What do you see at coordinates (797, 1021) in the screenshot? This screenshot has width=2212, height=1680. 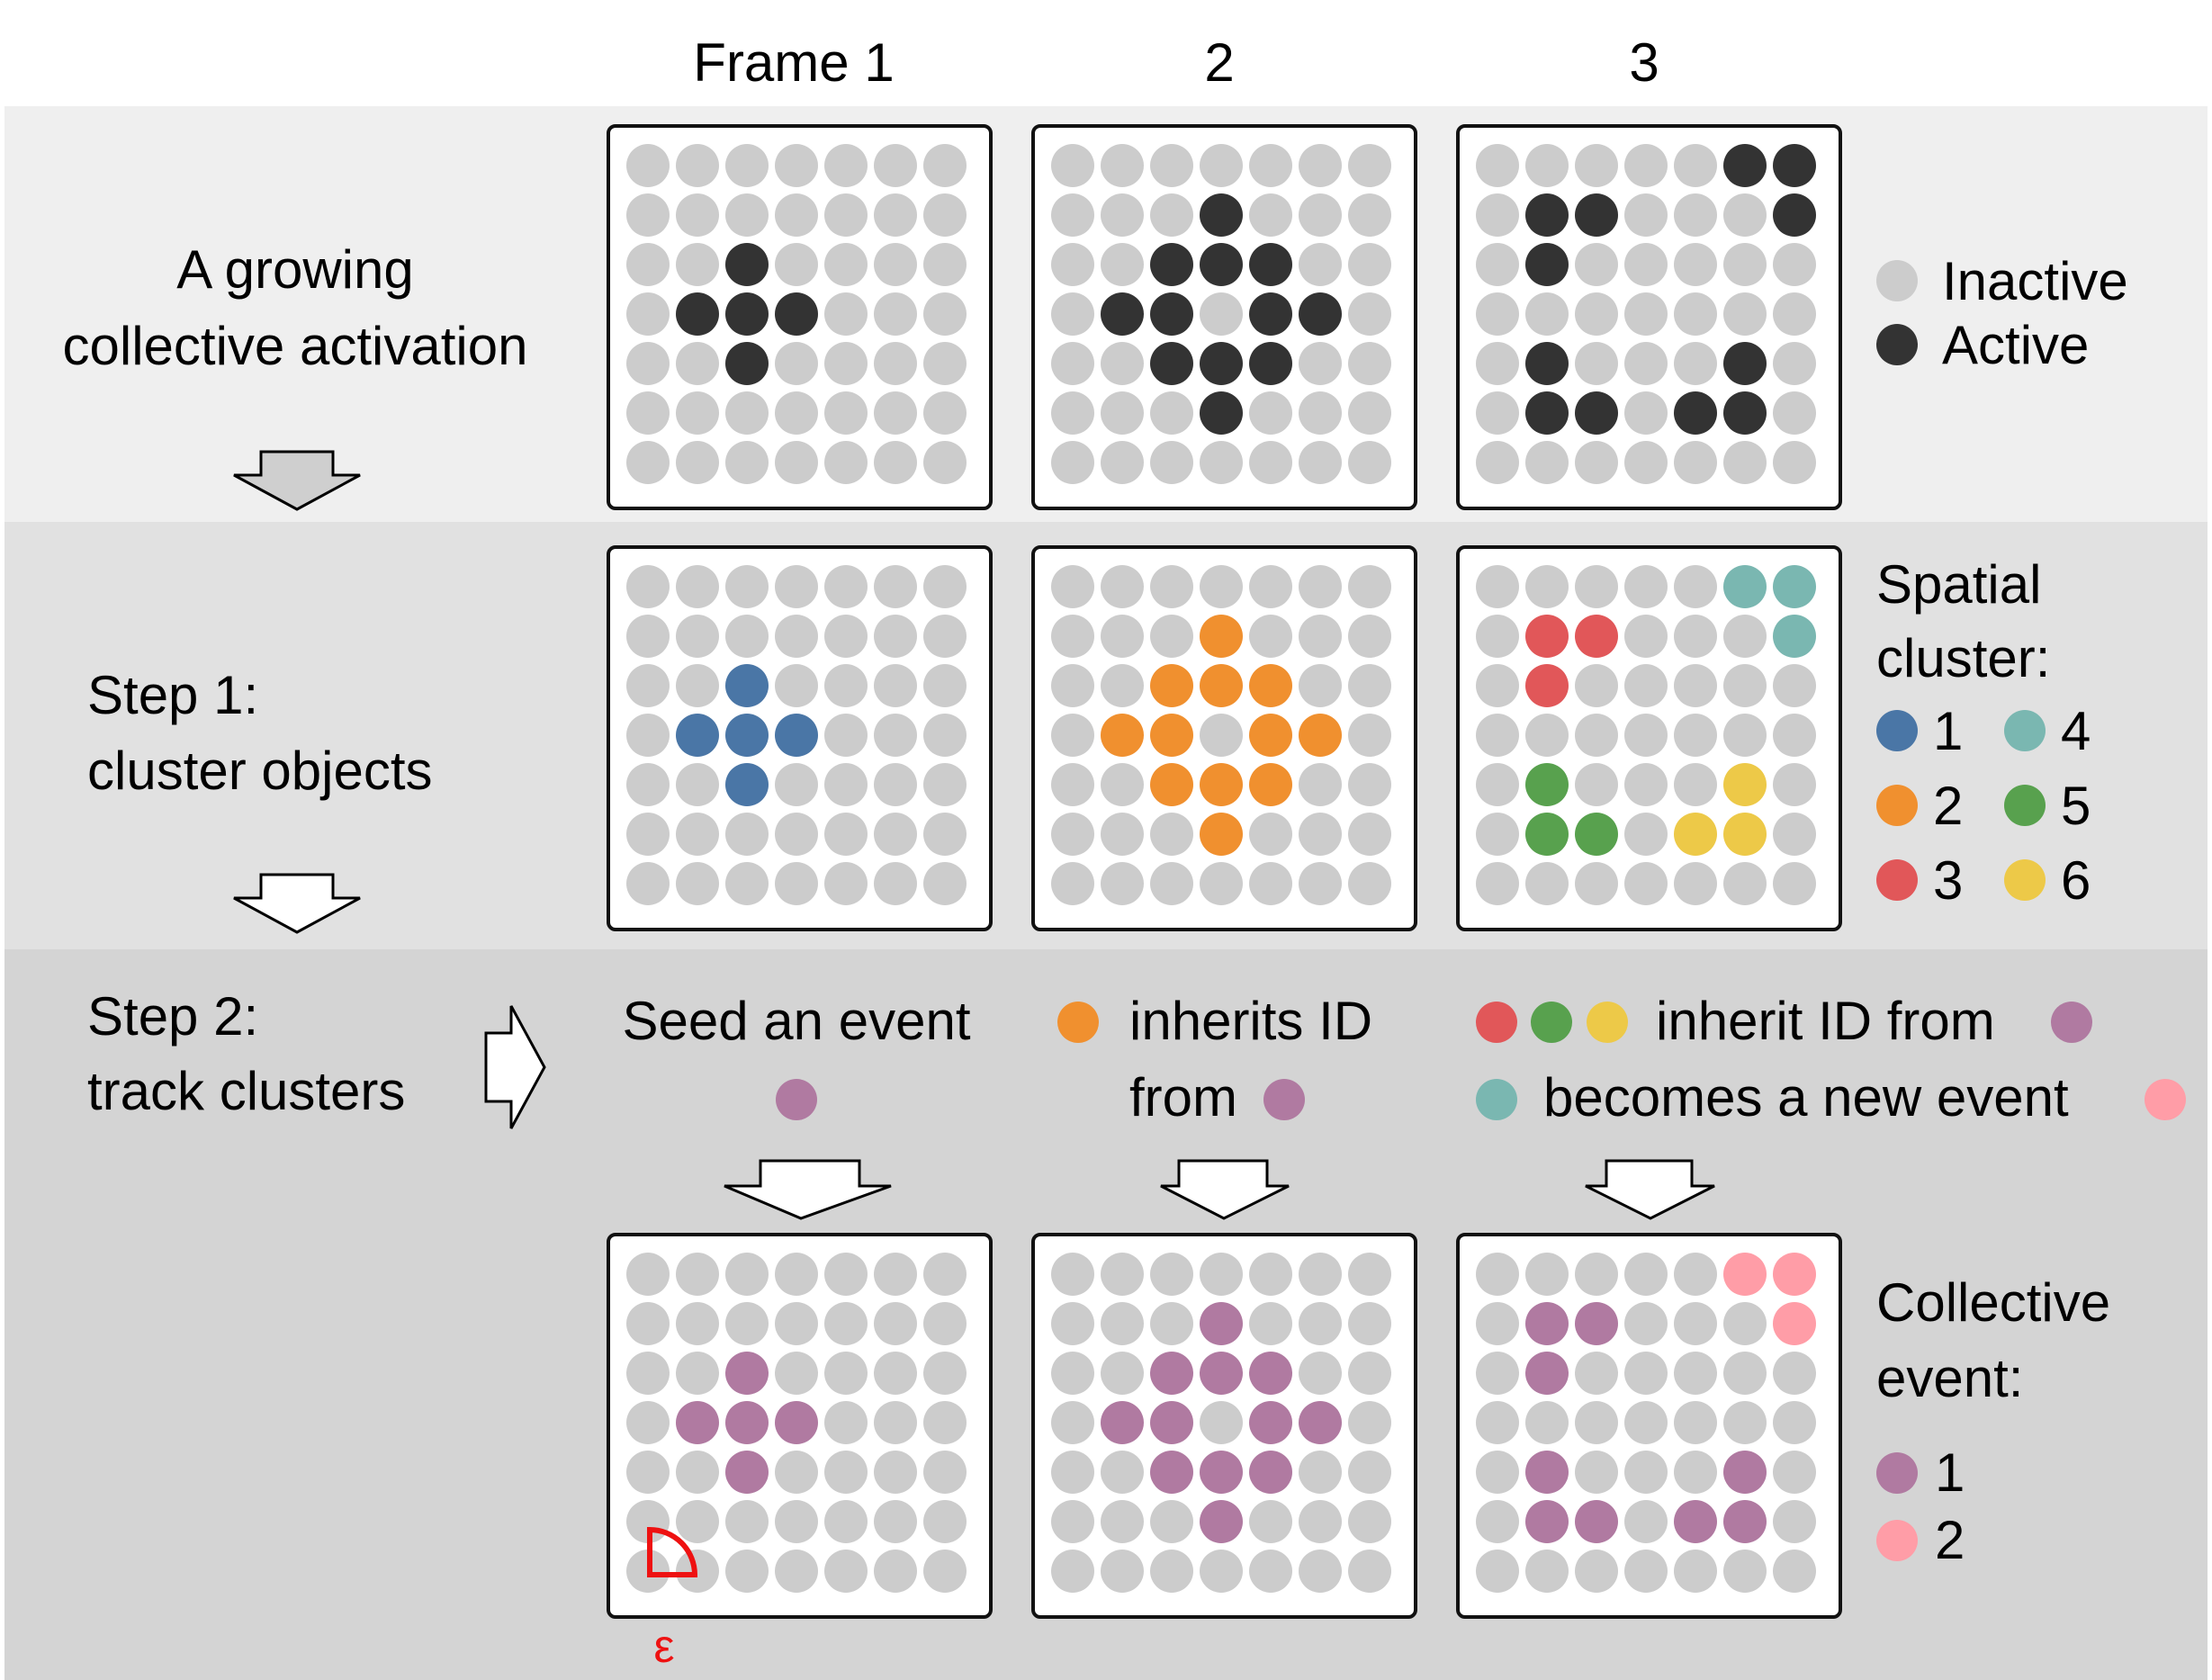 I see `annotation-seed-event: Seed an event` at bounding box center [797, 1021].